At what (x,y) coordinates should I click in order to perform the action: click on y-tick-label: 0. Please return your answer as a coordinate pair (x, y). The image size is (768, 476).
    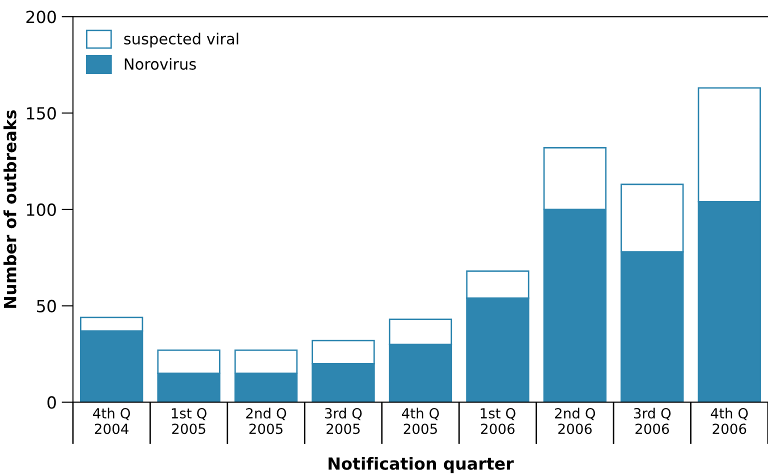
    Looking at the image, I should click on (51, 402).